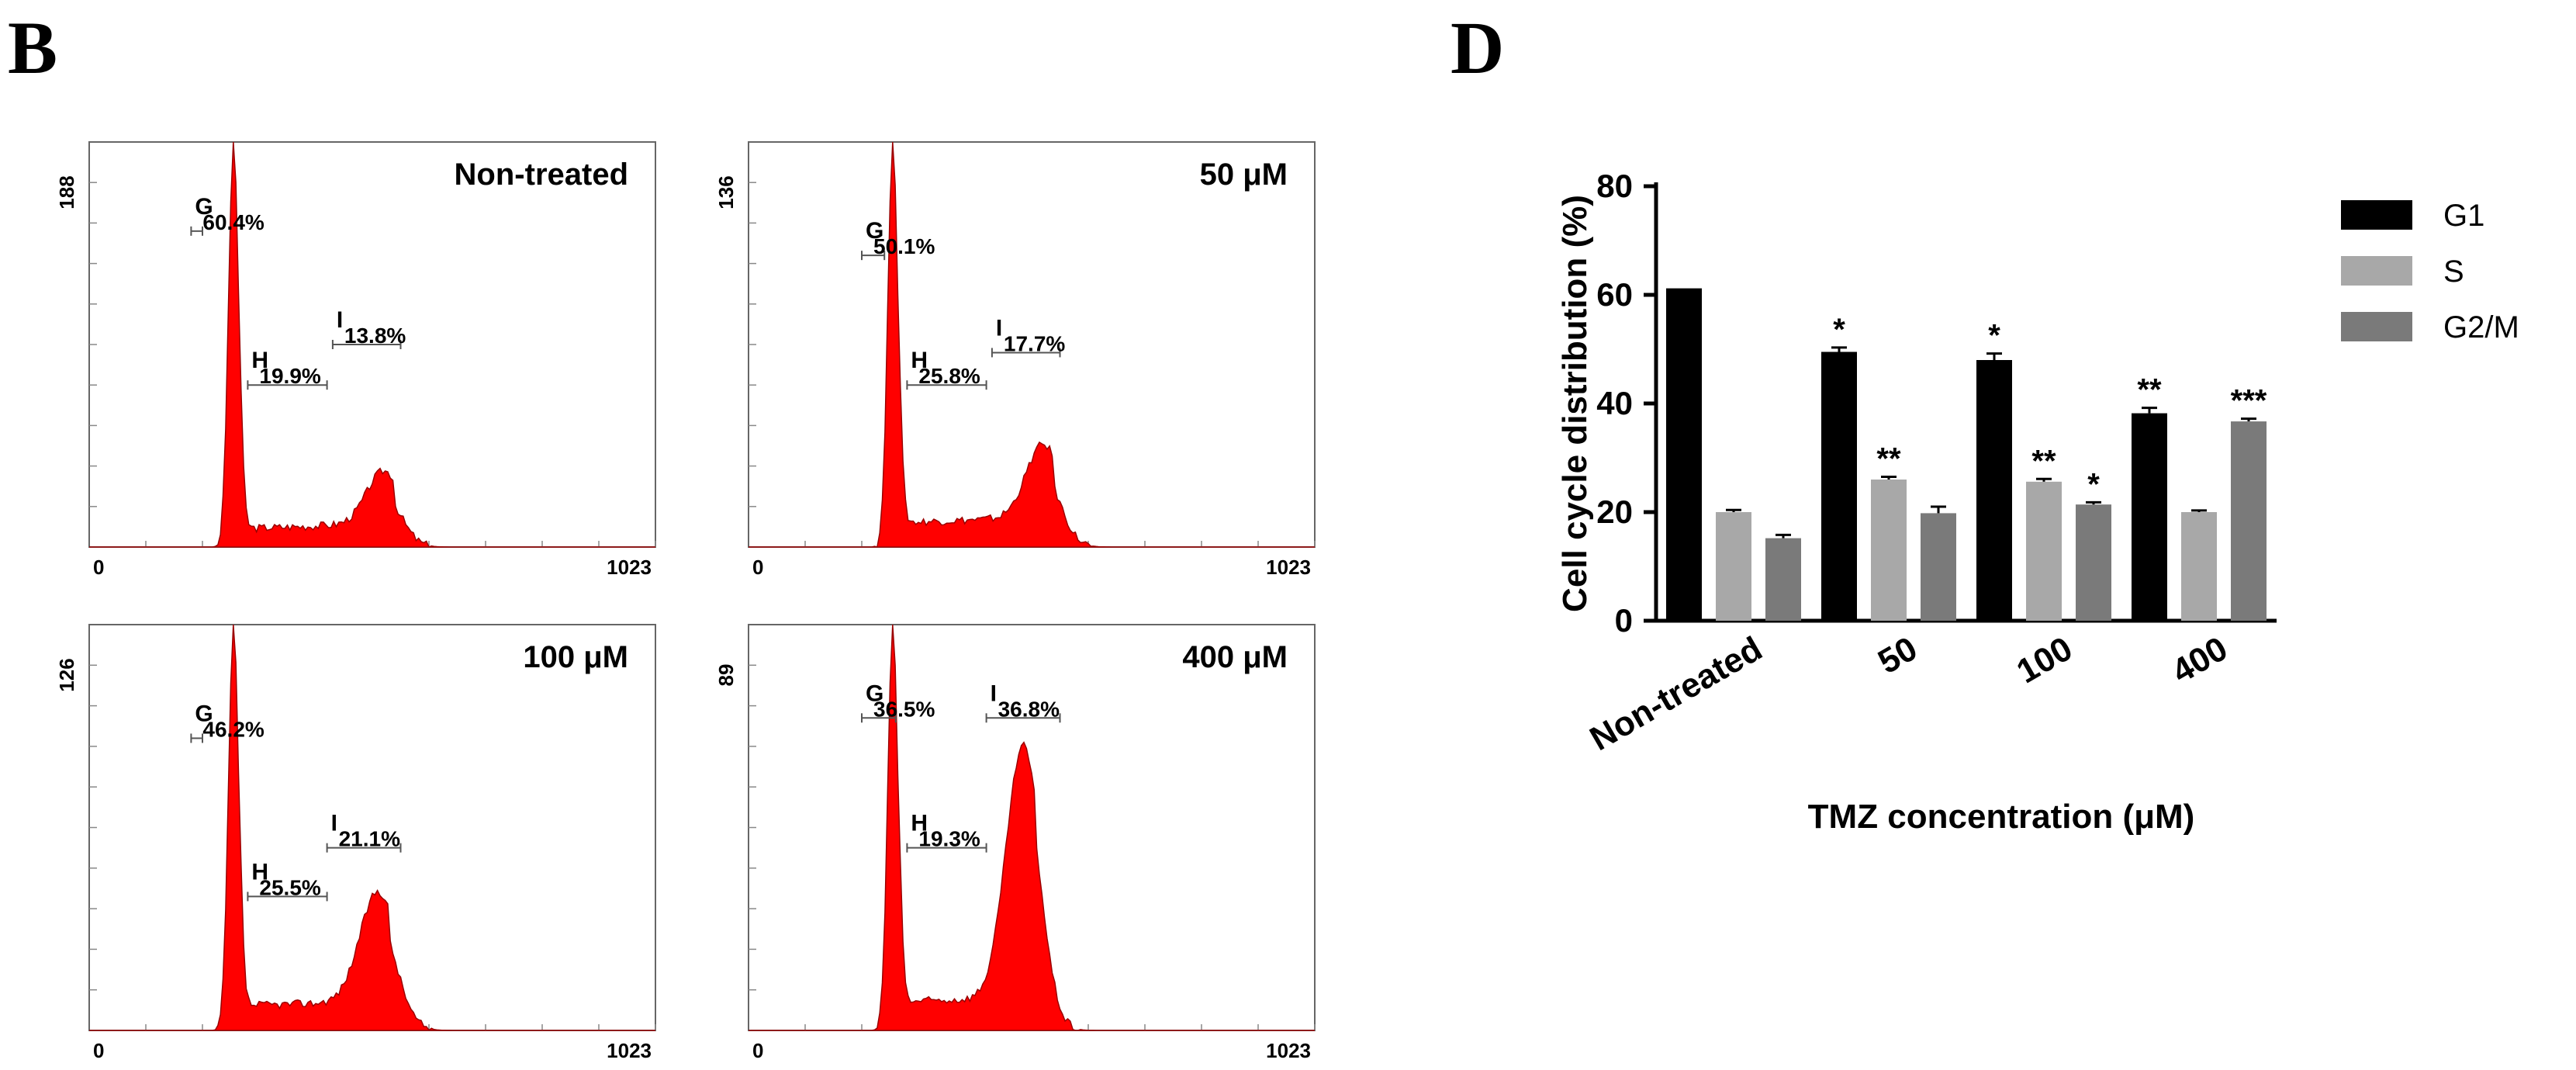  I want to click on gate-percent: 25.5%, so click(289, 887).